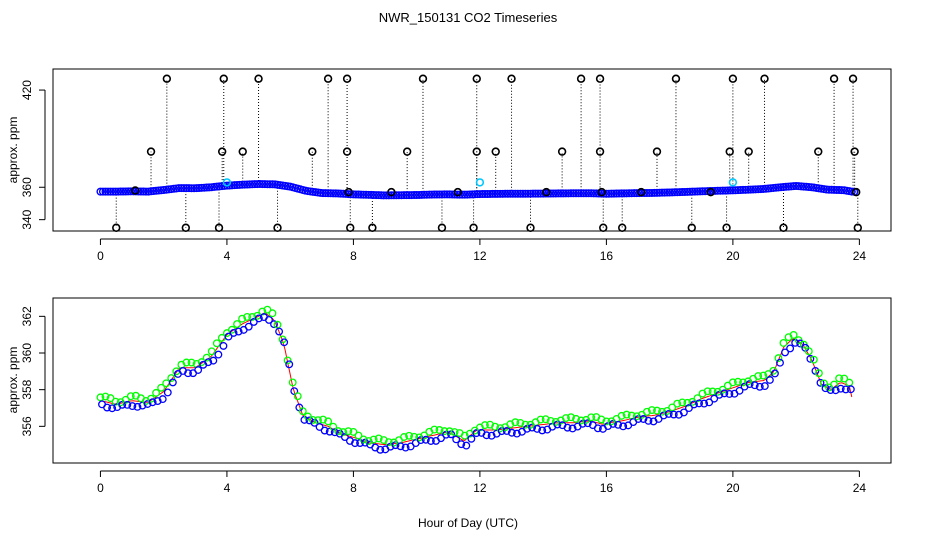 Image resolution: width=936 pixels, height=540 pixels. Describe the element at coordinates (13, 380) in the screenshot. I see `bottom-y-label: approx. ppm` at that location.